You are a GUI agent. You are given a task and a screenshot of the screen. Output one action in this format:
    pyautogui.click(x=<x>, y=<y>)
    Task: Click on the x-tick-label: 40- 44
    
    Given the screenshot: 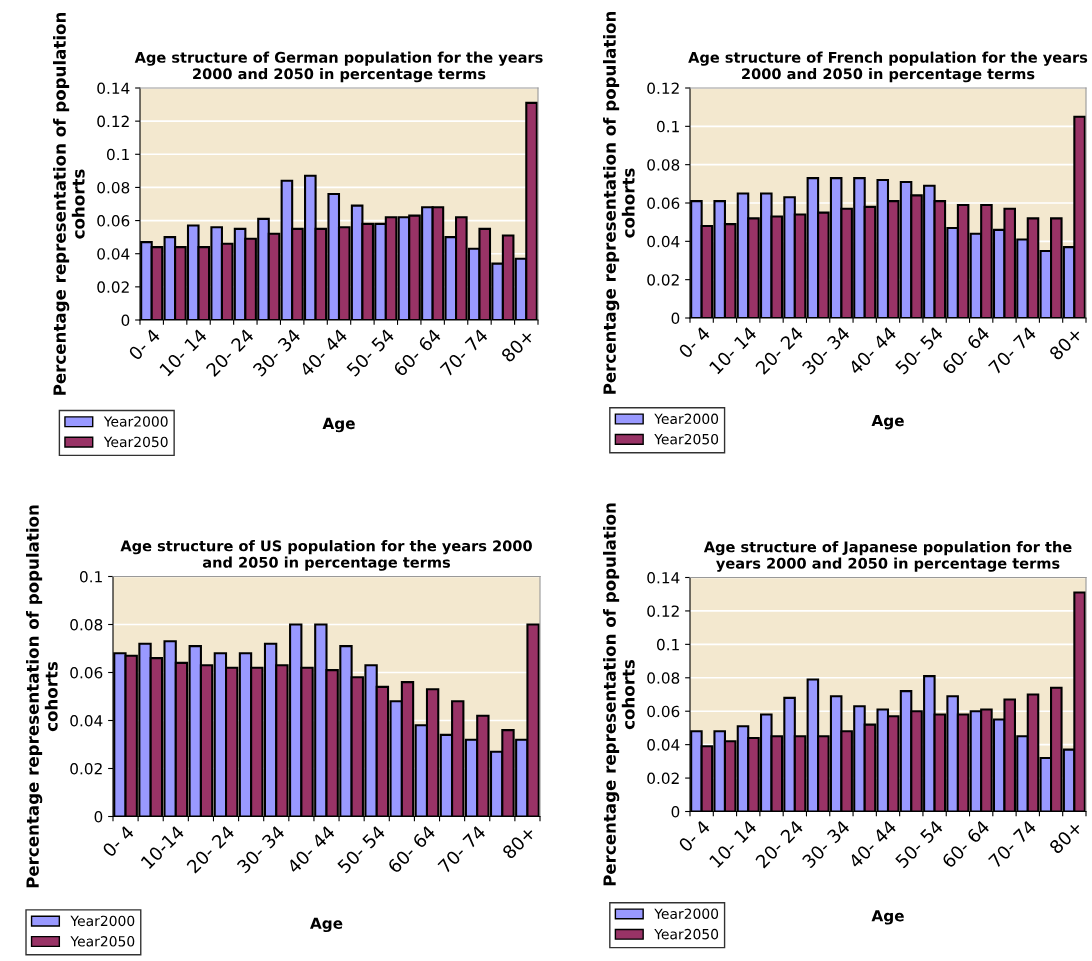 What is the action you would take?
    pyautogui.click(x=311, y=849)
    